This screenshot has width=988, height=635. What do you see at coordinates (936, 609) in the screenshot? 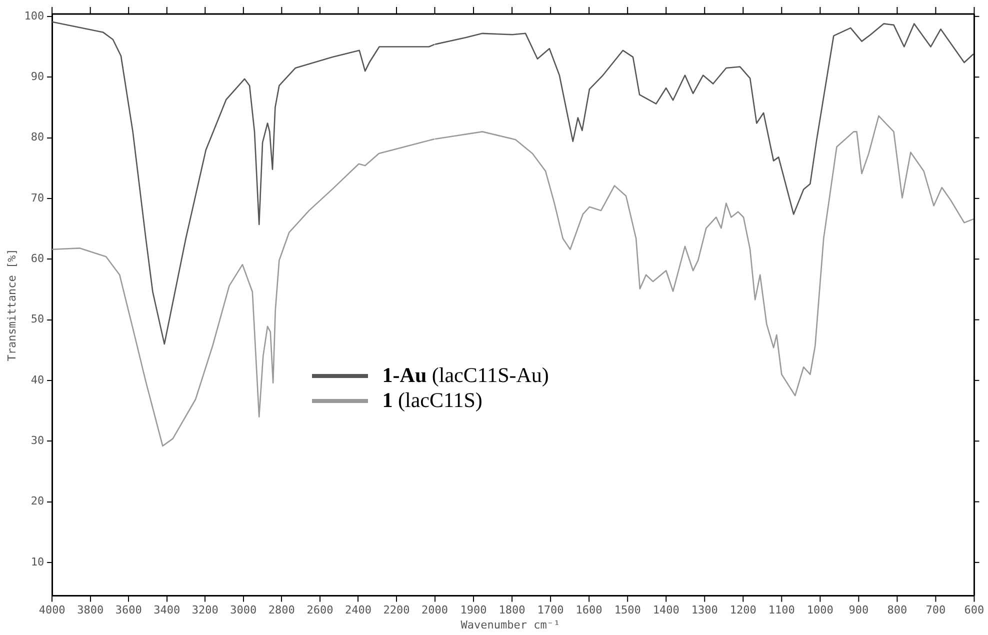
I see `x-tick-label: 700` at bounding box center [936, 609].